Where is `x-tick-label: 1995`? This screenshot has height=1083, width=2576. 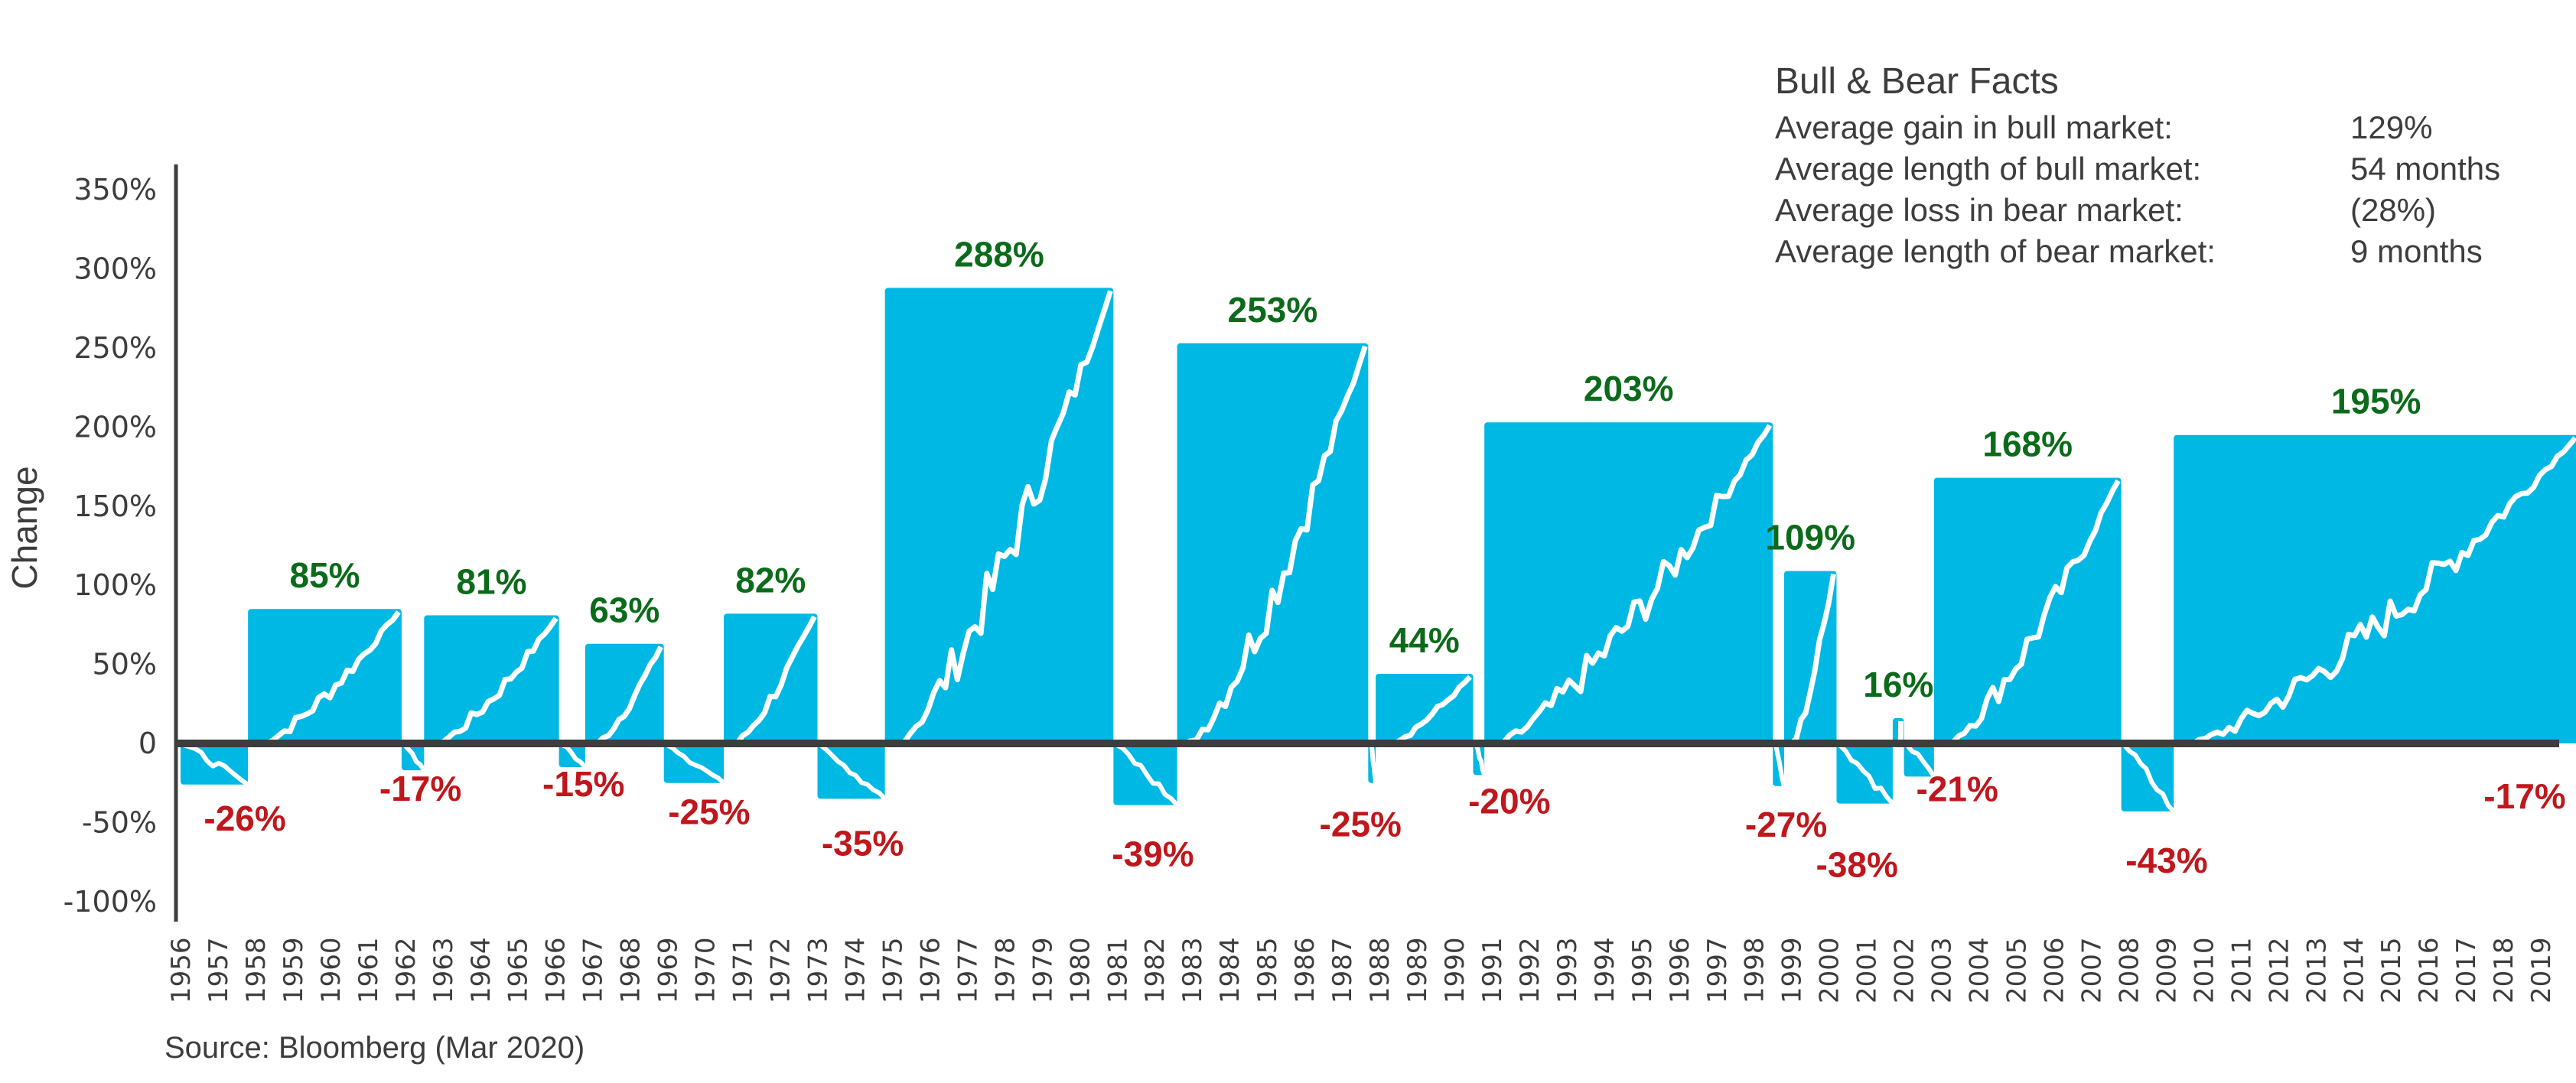 x-tick-label: 1995 is located at coordinates (1643, 970).